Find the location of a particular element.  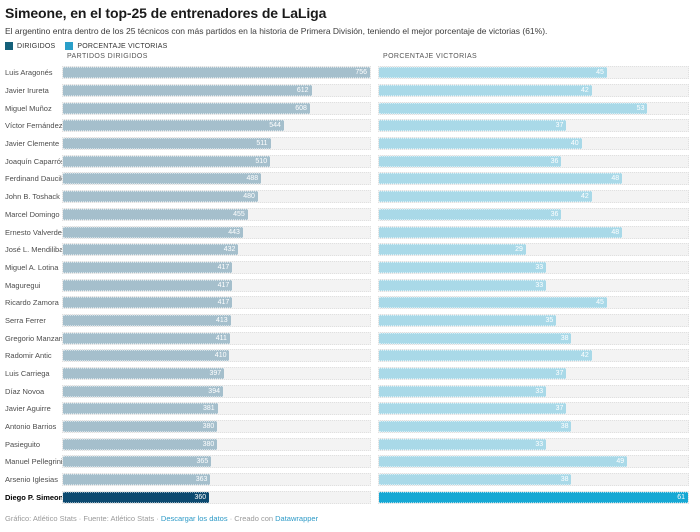

dirigidos-bar: 417 is located at coordinates (148, 303).